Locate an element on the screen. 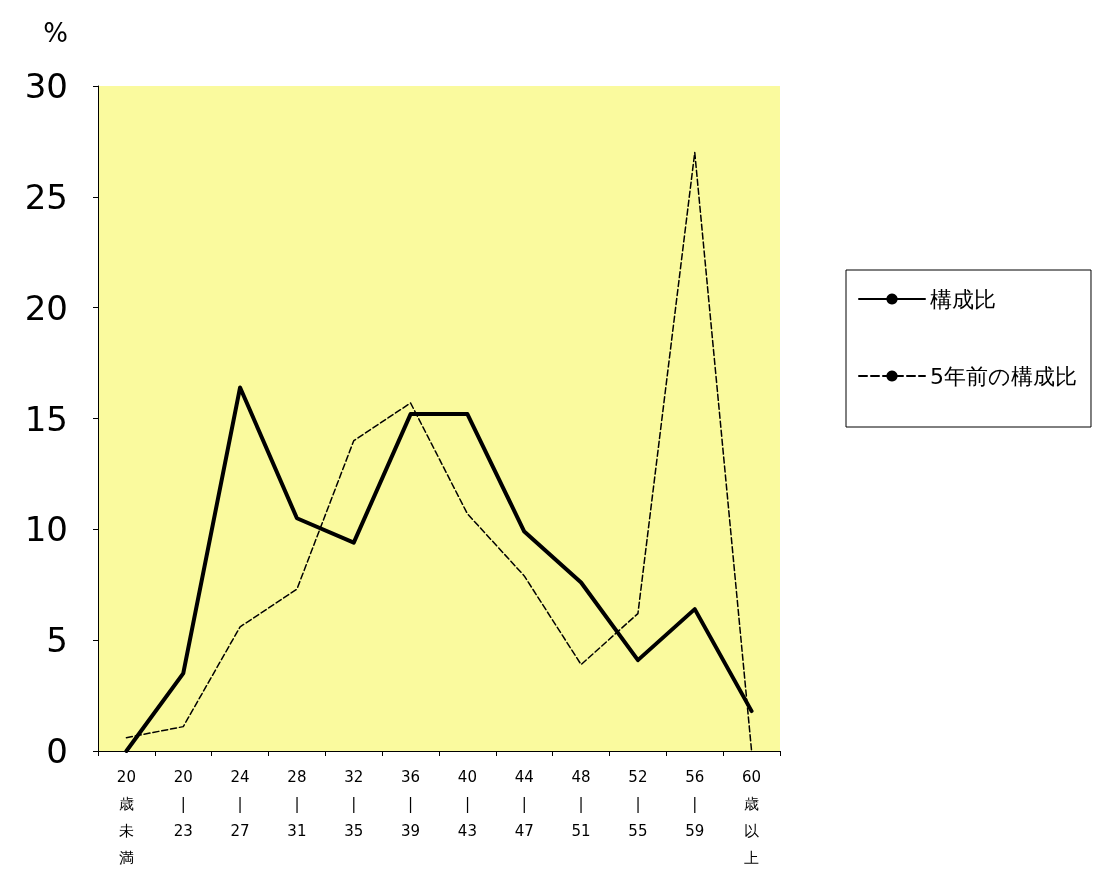  x-tick-label: 56 | 59 is located at coordinates (695, 803).